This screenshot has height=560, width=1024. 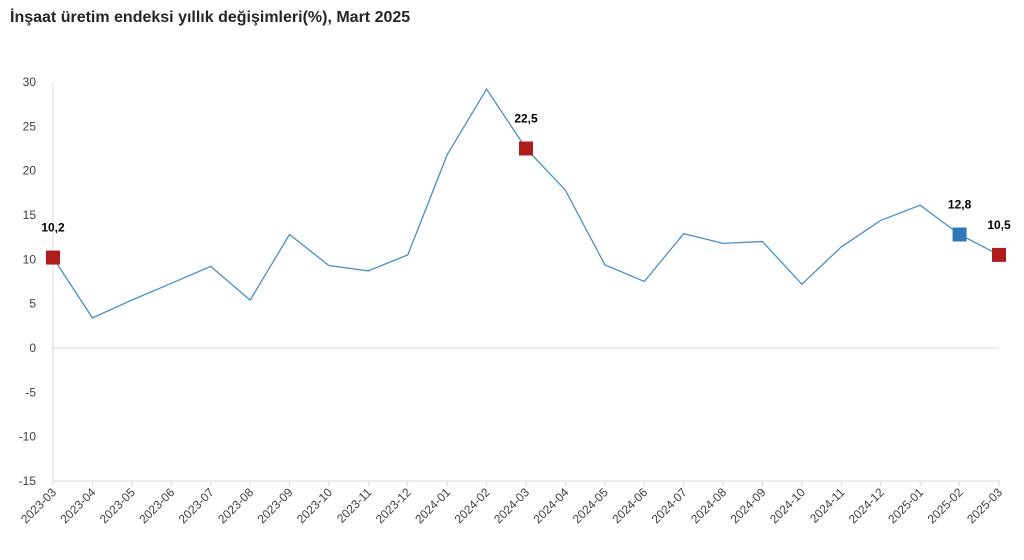 What do you see at coordinates (77, 505) in the screenshot?
I see `x-tick-label: 2023-04` at bounding box center [77, 505].